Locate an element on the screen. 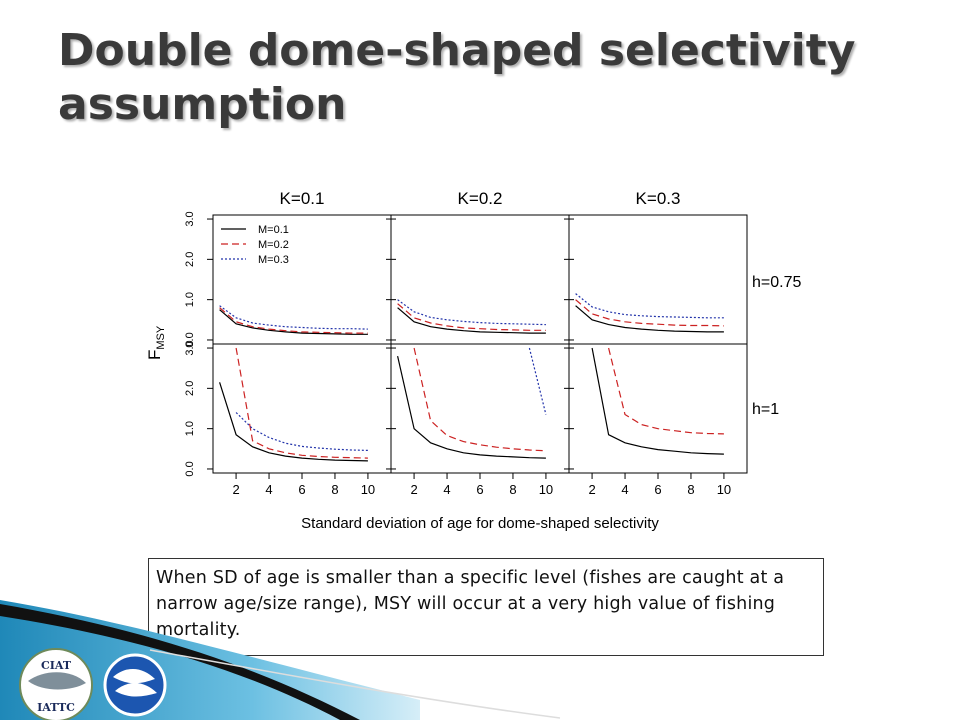 This screenshot has width=960, height=720. column-label: K=0.2 is located at coordinates (480, 198).